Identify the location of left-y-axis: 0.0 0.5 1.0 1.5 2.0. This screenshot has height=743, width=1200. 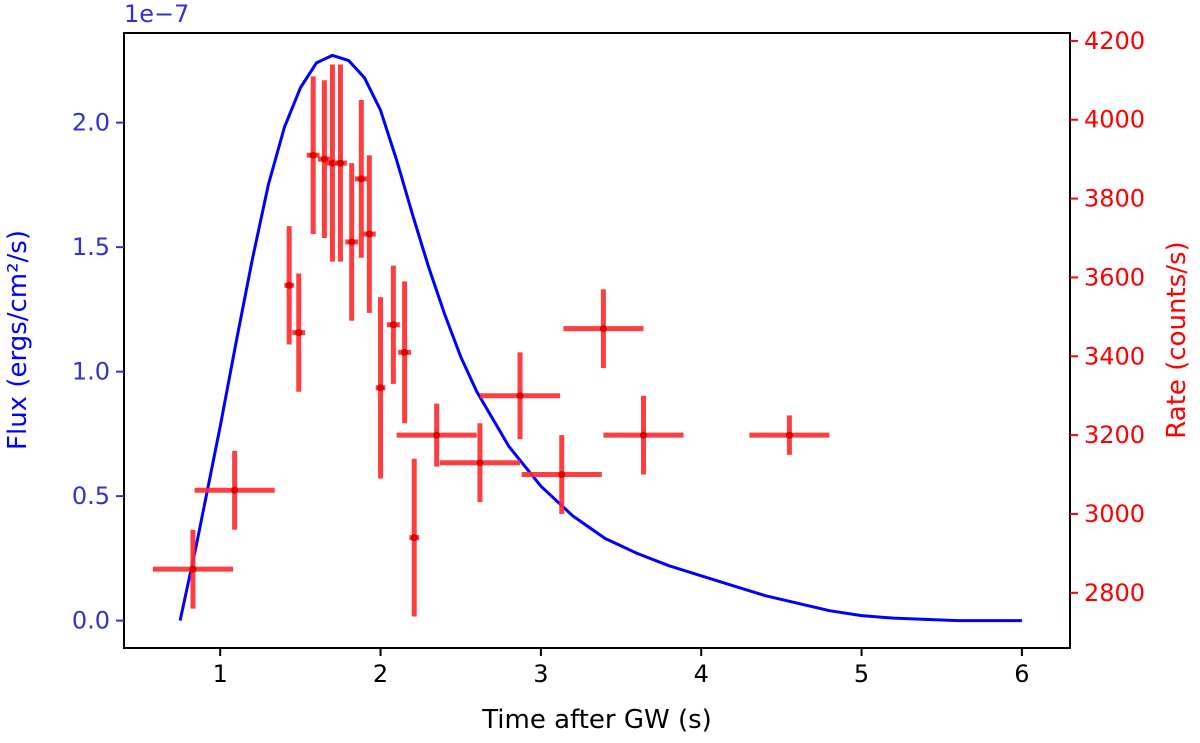
(98, 372).